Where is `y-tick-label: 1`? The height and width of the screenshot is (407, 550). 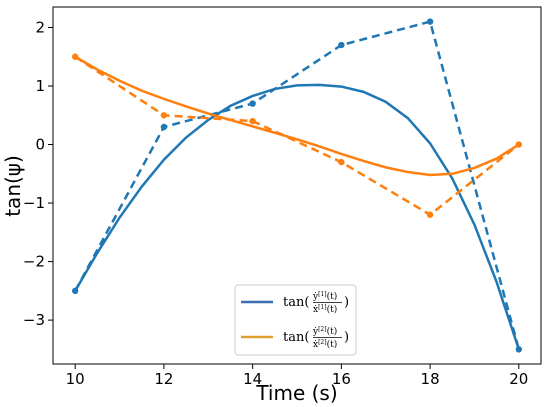 y-tick-label: 1 is located at coordinates (40, 86).